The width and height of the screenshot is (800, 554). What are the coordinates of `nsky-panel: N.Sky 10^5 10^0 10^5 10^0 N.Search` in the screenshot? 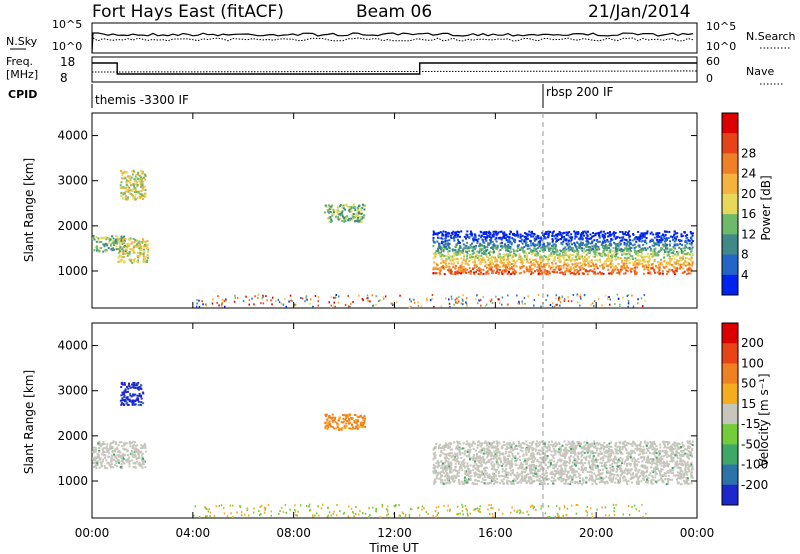 It's located at (401, 36).